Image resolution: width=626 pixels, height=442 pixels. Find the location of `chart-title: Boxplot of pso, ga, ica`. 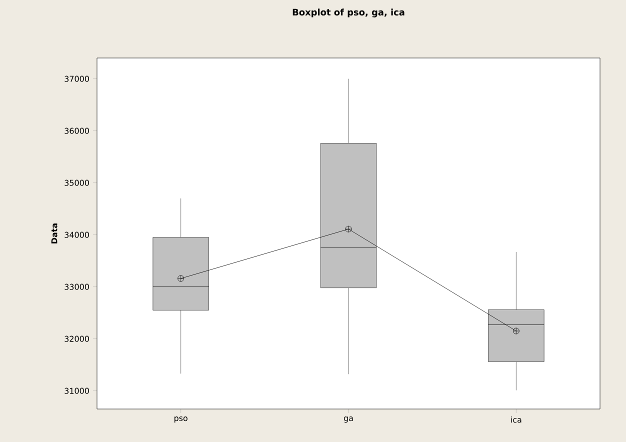

chart-title: Boxplot of pso, ga, ica is located at coordinates (348, 13).